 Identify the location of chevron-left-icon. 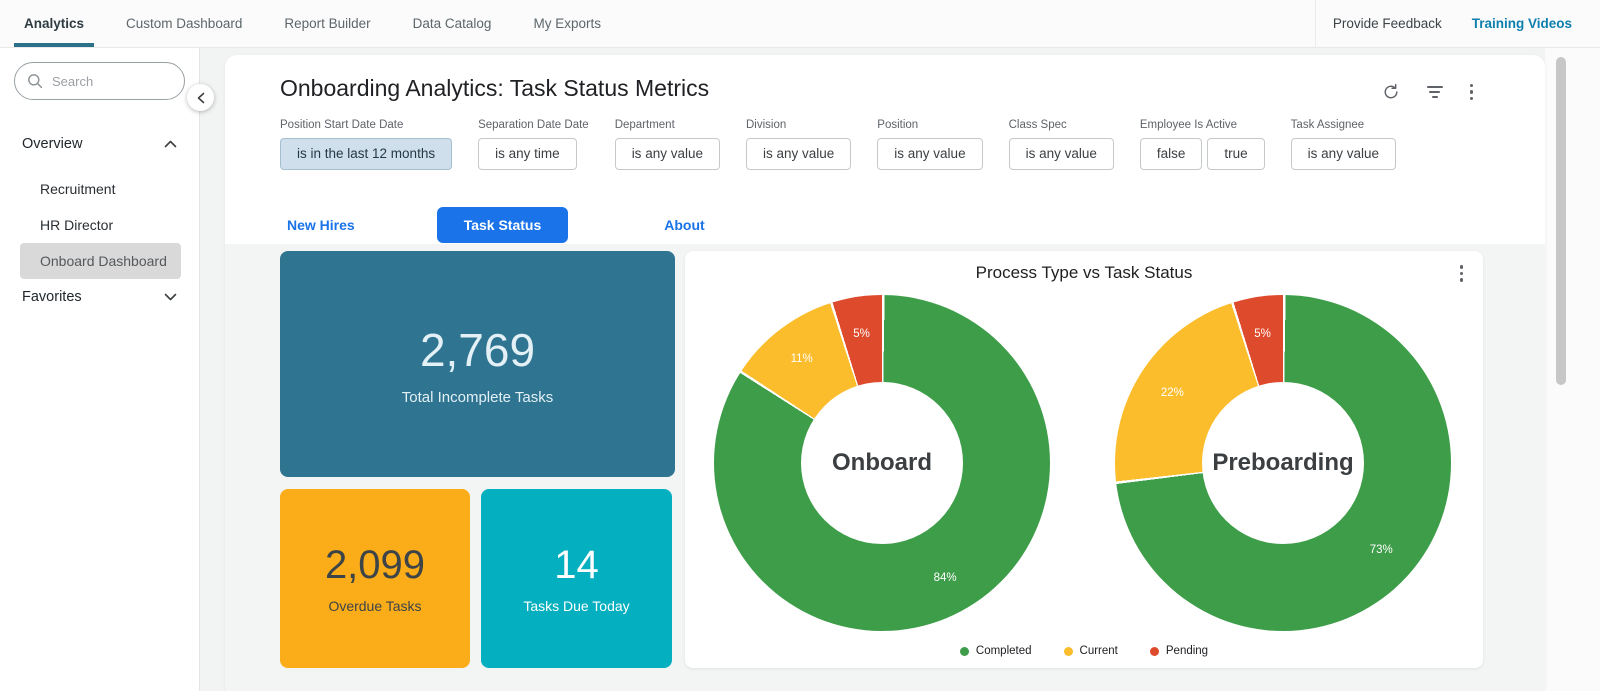
(201, 98).